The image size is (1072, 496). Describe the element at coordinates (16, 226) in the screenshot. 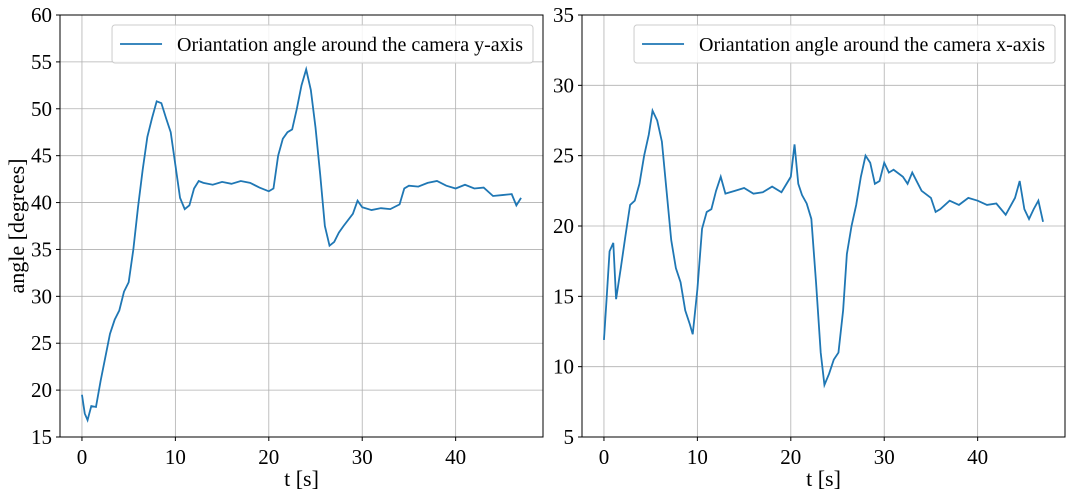

I see `y-axis-label: angle [degrees]` at that location.